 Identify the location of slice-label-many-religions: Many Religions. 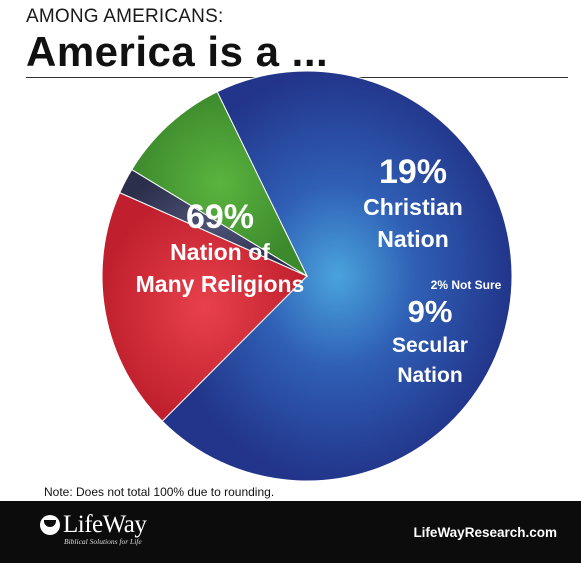
(220, 284).